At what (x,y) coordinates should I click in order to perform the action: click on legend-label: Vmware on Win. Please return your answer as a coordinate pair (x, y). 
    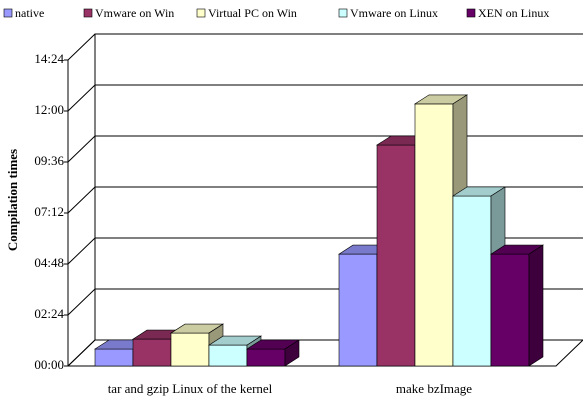
    Looking at the image, I should click on (134, 13).